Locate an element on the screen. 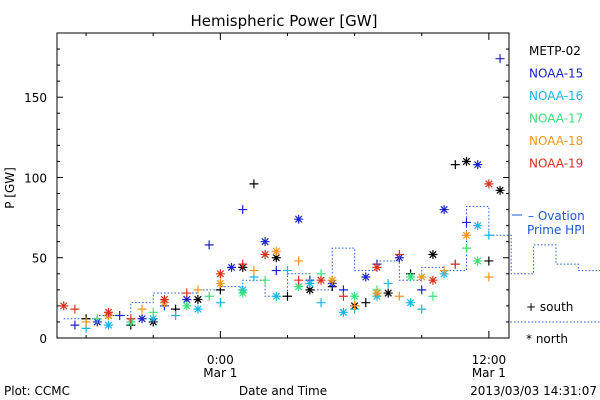 This screenshot has height=400, width=600. ovation-legend-line1: – Ovation is located at coordinates (556, 216).